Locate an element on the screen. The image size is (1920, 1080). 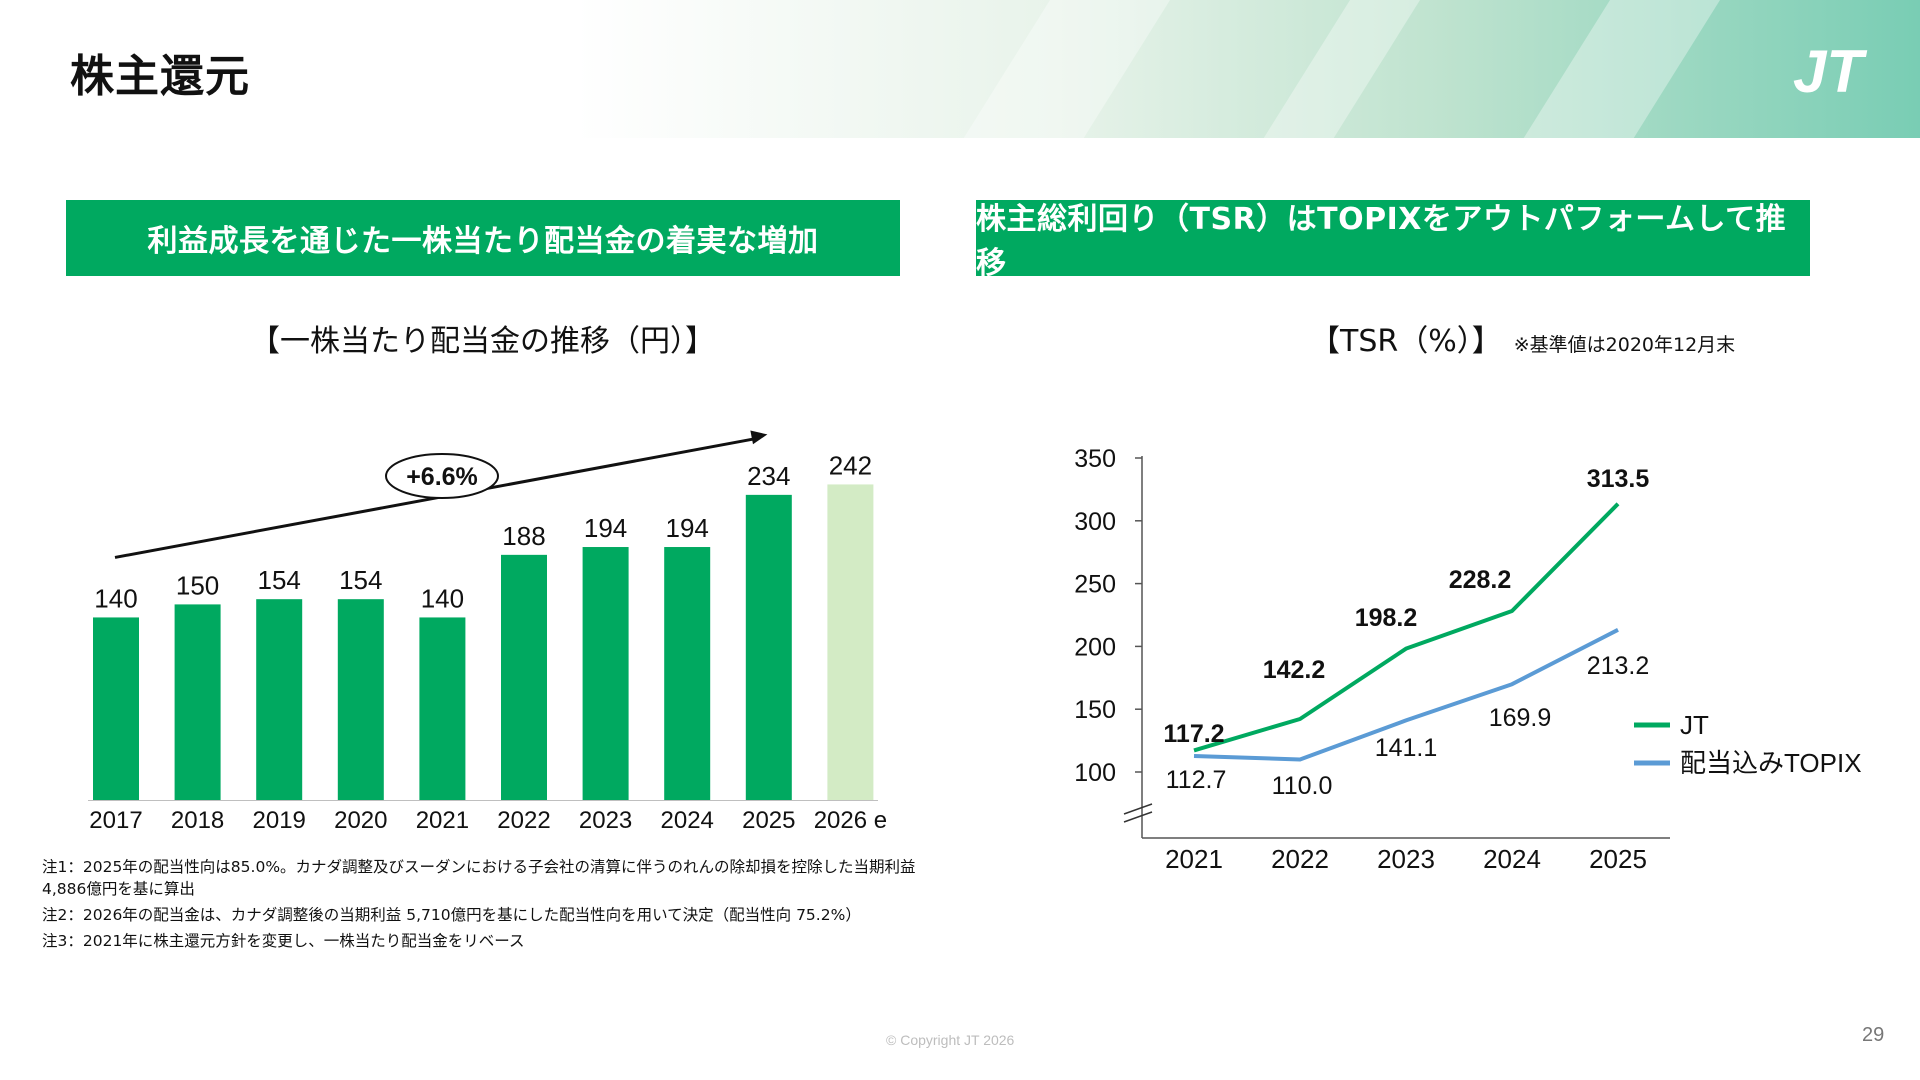
bar-value-label: 150 is located at coordinates (197, 585).